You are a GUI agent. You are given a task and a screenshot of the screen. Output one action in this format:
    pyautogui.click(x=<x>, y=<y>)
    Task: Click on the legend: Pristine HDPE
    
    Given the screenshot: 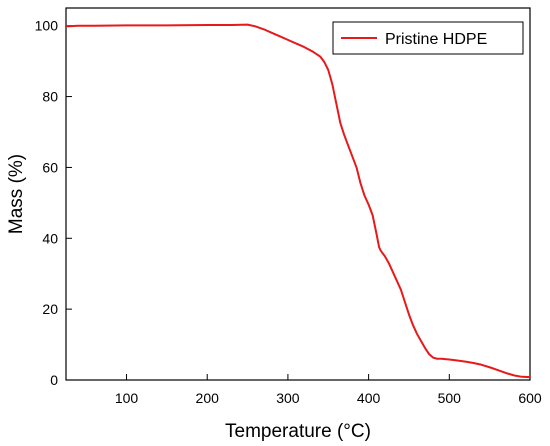 What is the action you would take?
    pyautogui.click(x=428, y=38)
    